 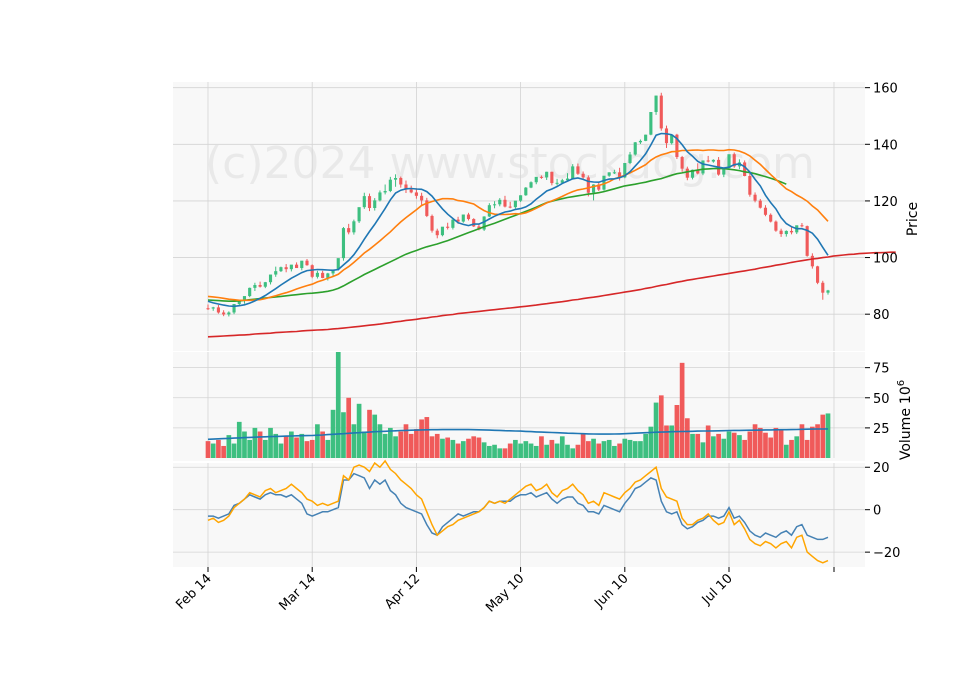 I want to click on sma-200-line, so click(x=551, y=294).